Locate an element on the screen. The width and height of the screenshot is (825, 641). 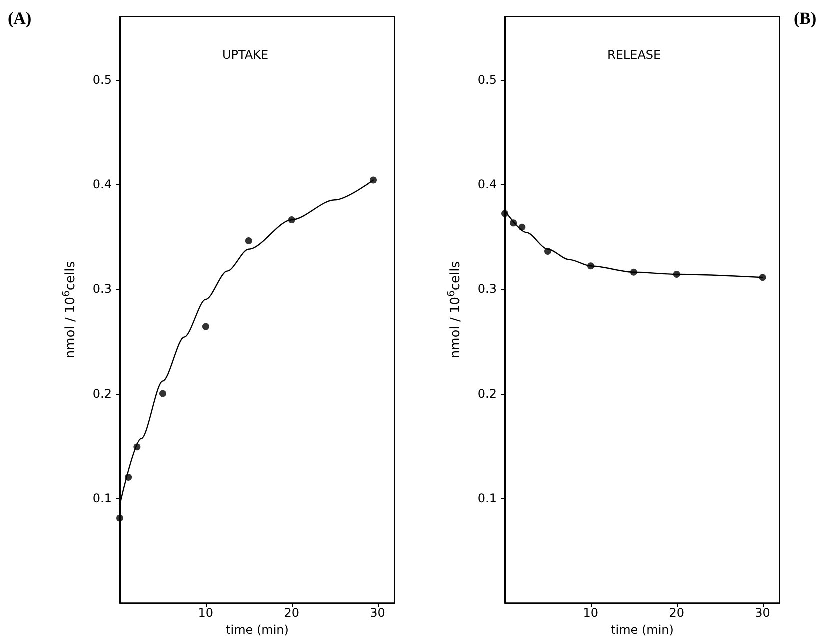
text: UPTAKE is located at coordinates (245, 55).